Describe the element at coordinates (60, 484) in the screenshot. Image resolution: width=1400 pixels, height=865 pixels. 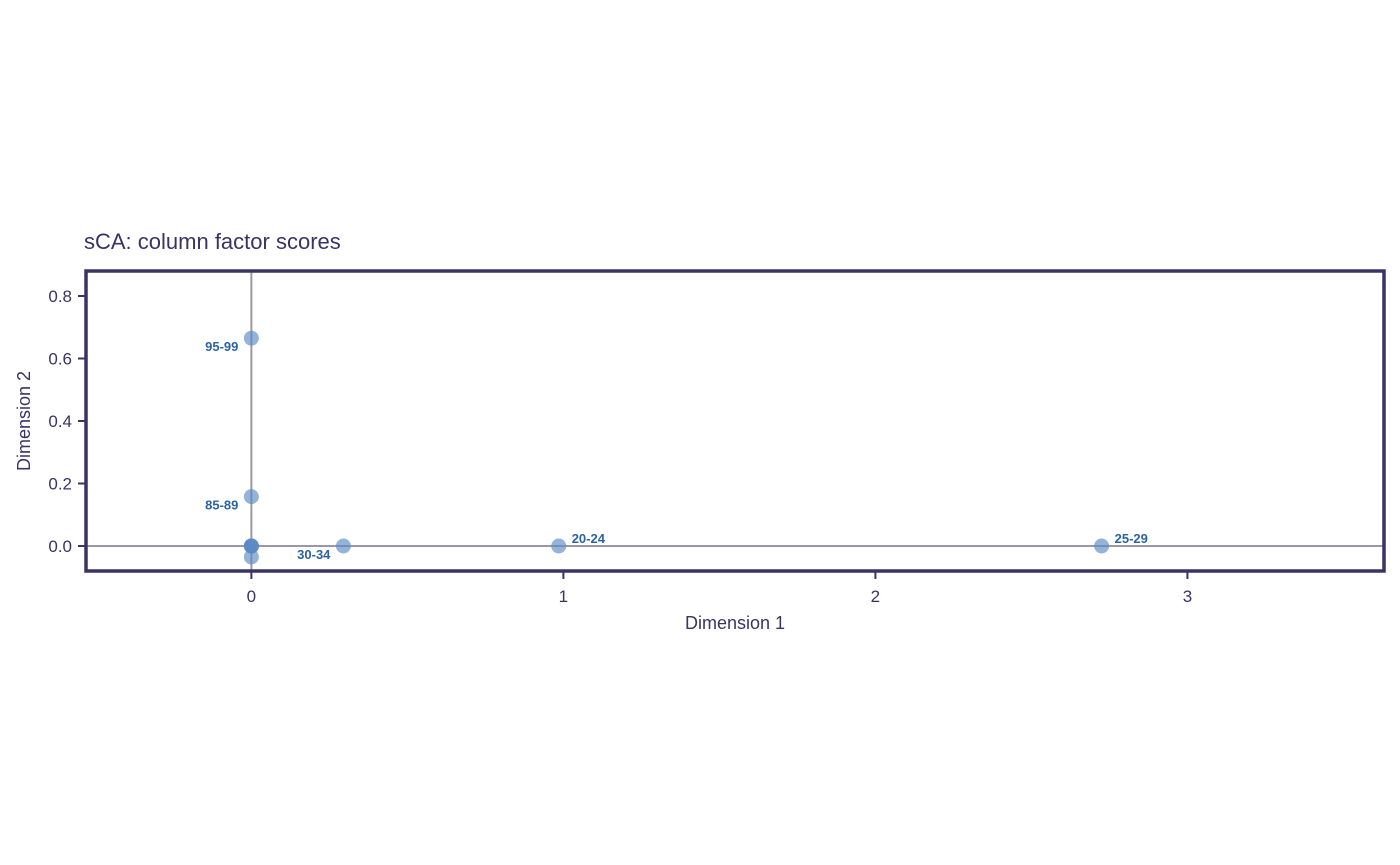
I see `y-tick-label: 0.2` at that location.